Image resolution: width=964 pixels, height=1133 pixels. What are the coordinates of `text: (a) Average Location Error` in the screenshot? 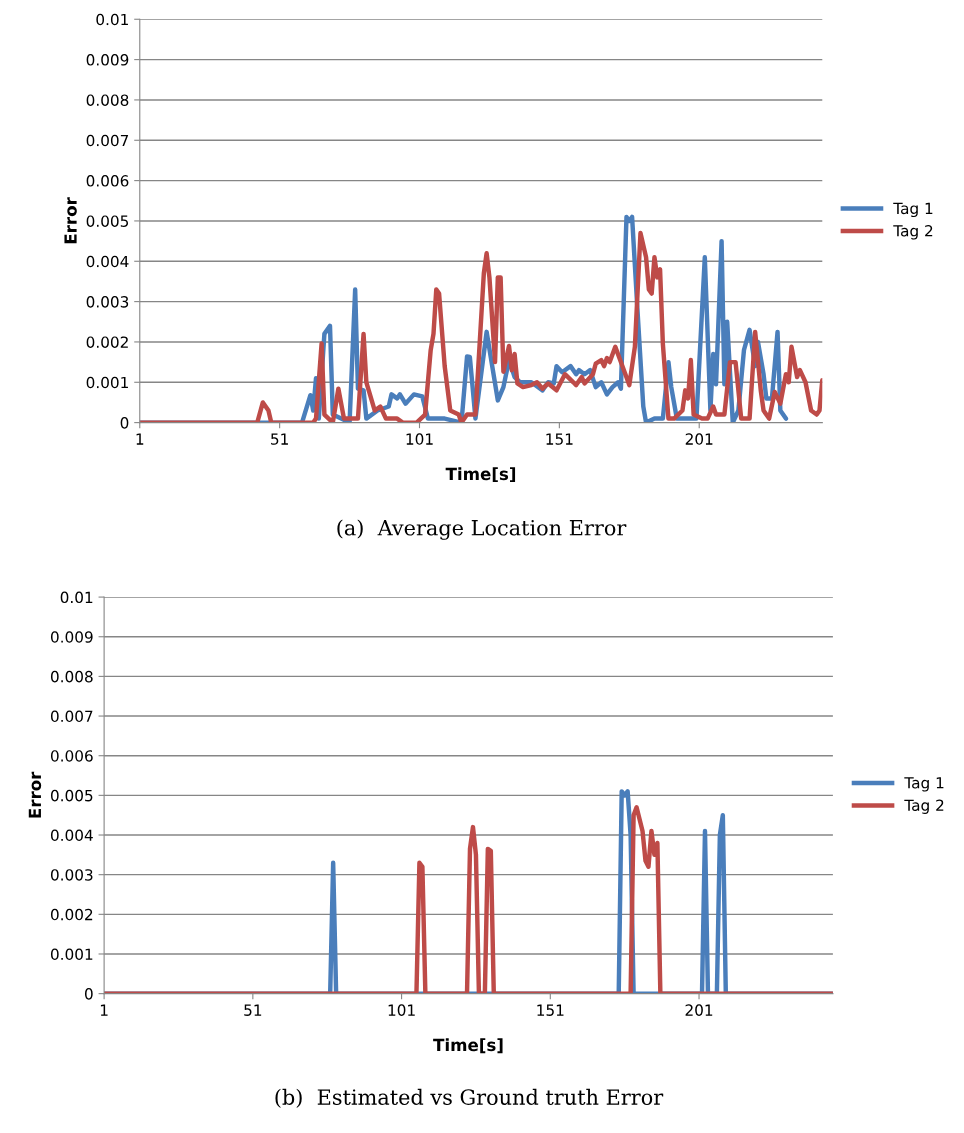 It's located at (482, 529).